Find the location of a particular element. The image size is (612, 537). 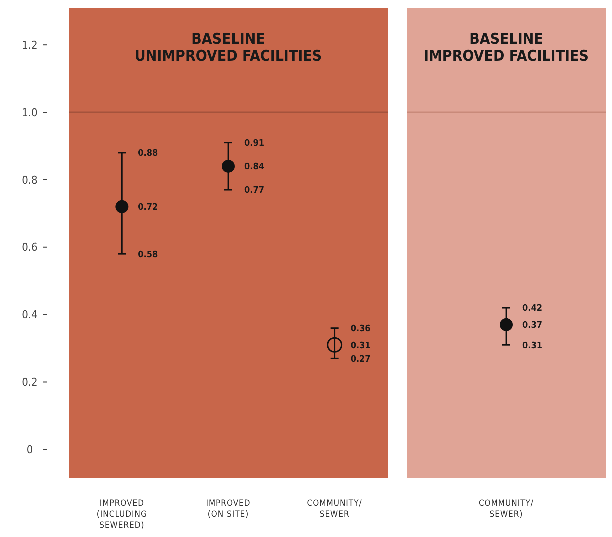

y-tick-label: 0.2 is located at coordinates (30, 383).